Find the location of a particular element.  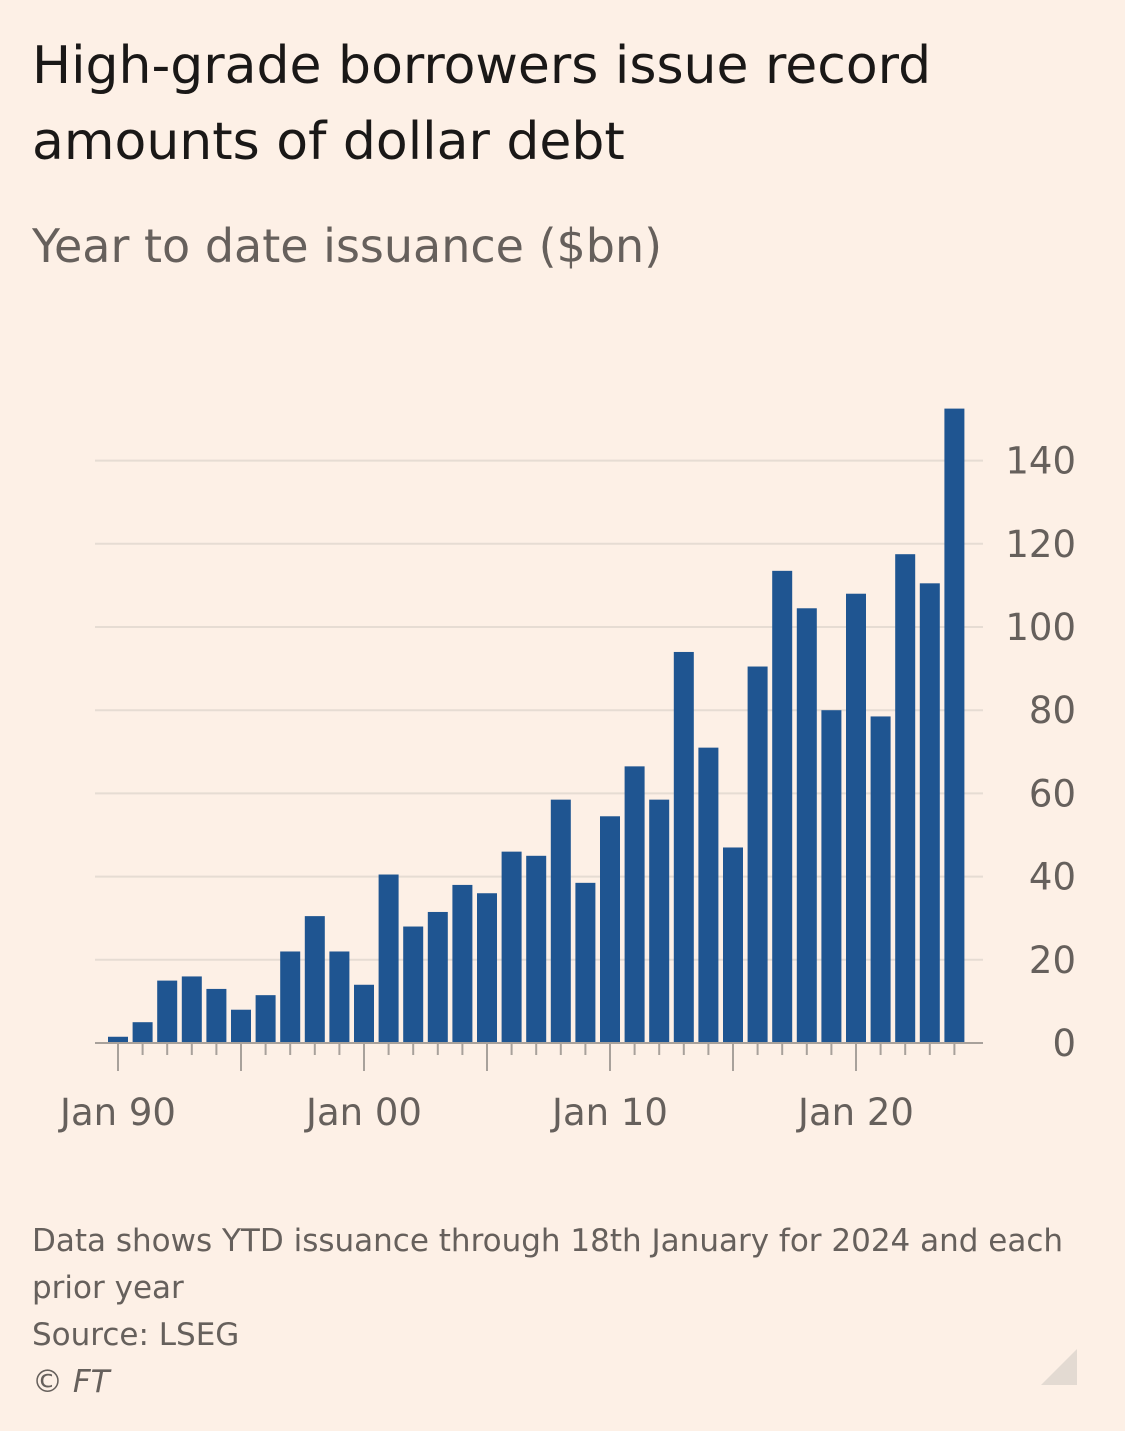

bar-1990 is located at coordinates (118, 1039).